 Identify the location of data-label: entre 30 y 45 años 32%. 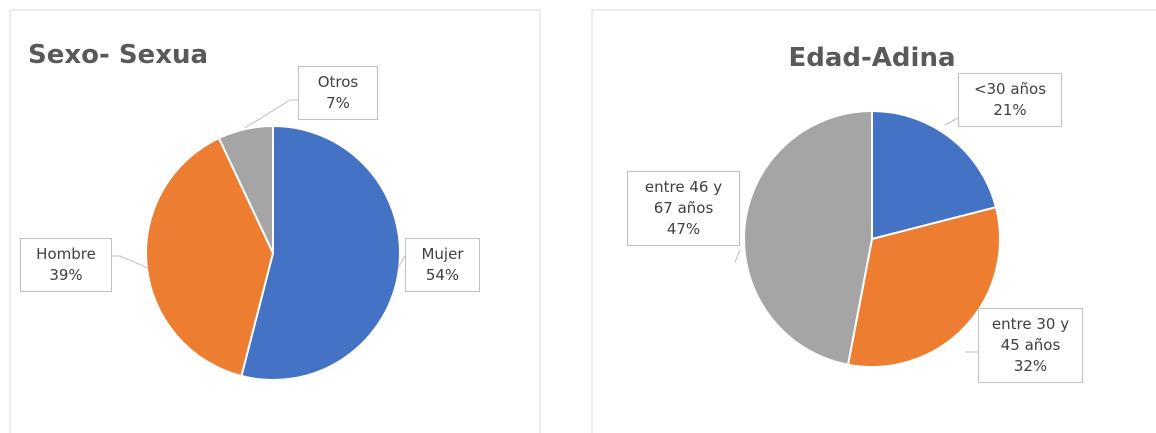
(1030, 345).